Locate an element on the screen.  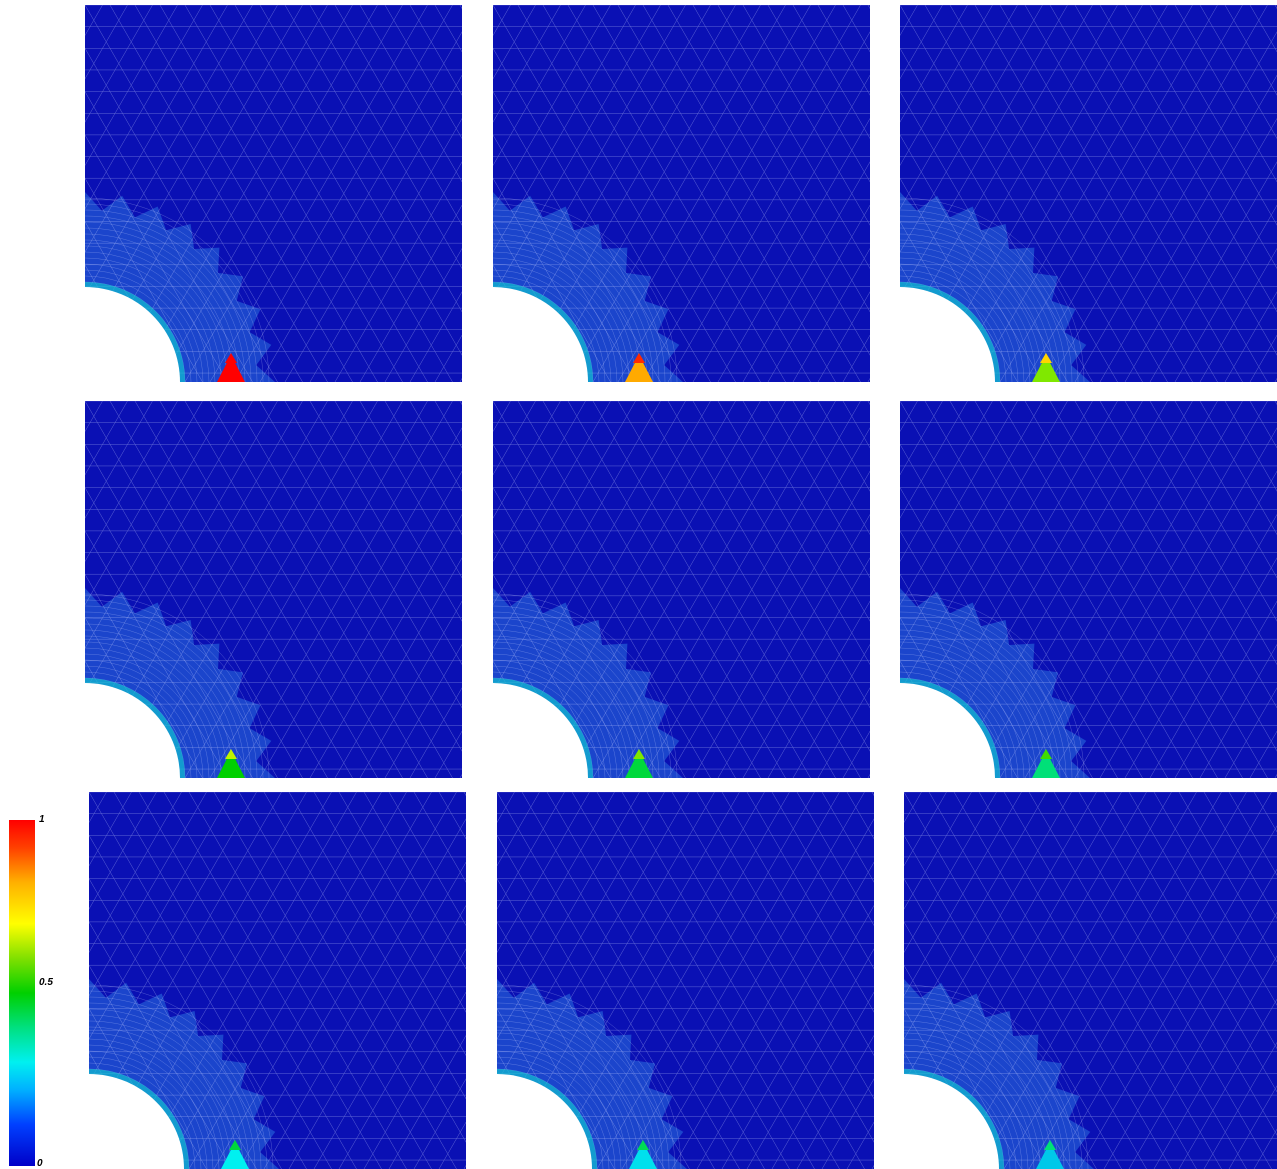
colorbar-mid-label: 0.5 is located at coordinates (46, 982).